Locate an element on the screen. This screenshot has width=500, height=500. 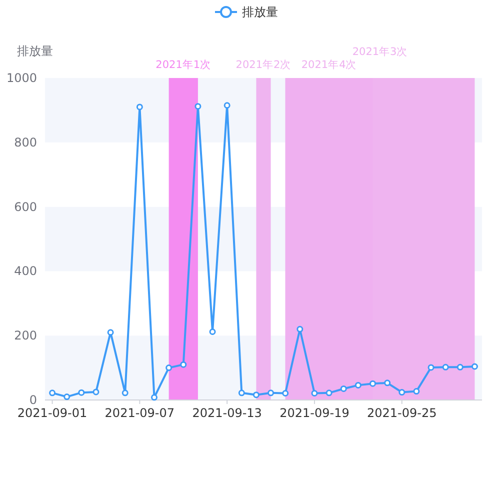
y-axis-title: 排放量 is located at coordinates (35, 51).